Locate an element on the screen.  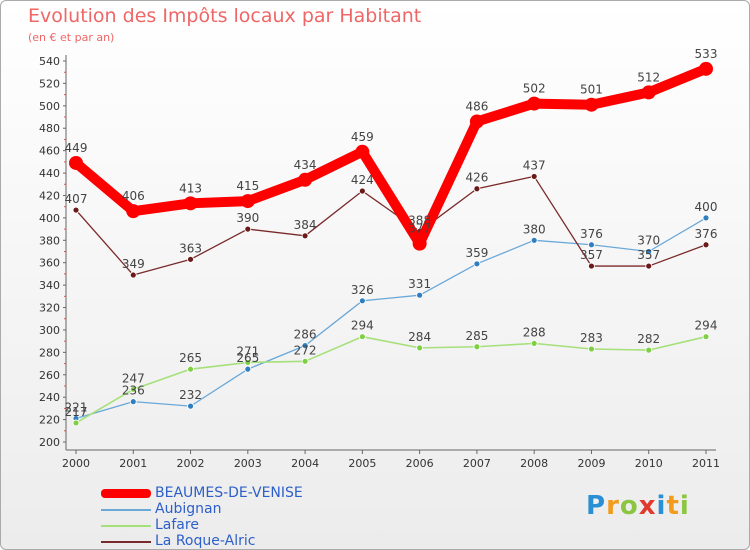
y-tick-label: 420 is located at coordinates (49, 195).